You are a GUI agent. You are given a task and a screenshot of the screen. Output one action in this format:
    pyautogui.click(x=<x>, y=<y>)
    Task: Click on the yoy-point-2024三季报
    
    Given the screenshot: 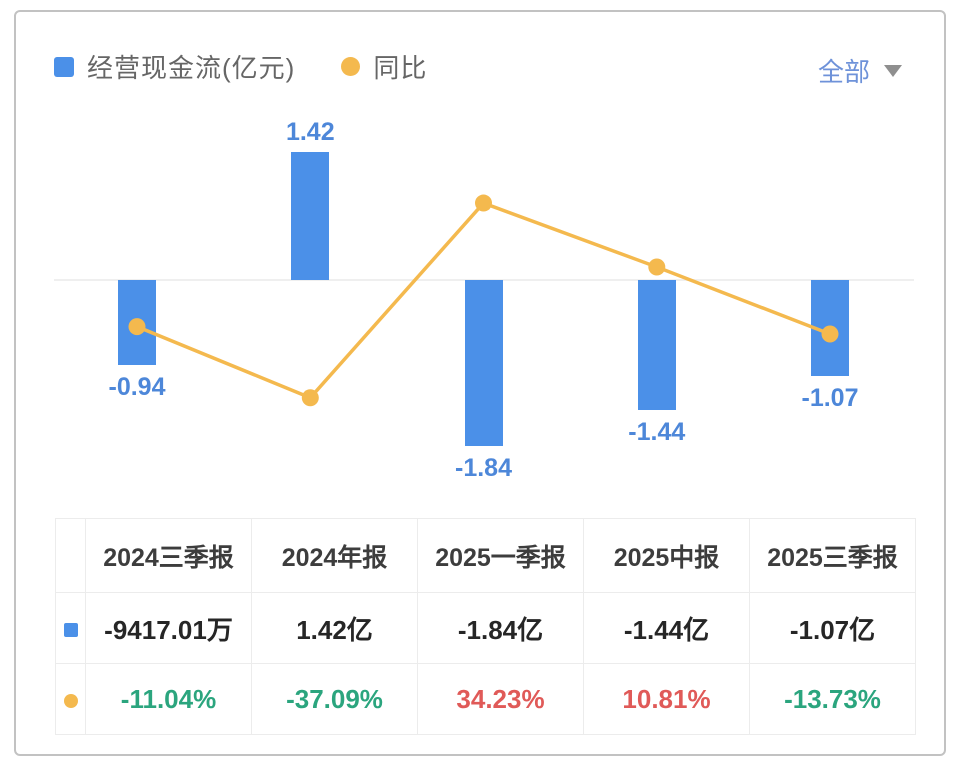 What is the action you would take?
    pyautogui.click(x=137, y=327)
    